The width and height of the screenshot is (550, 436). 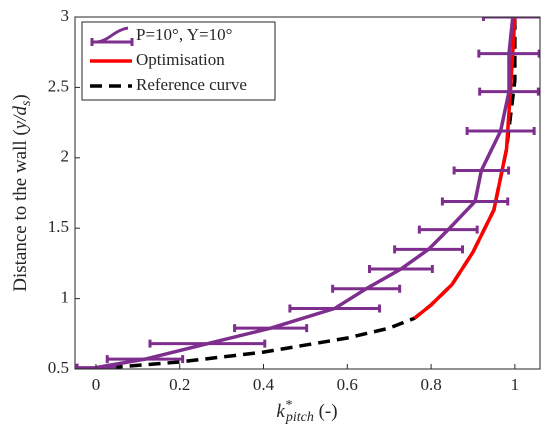 What do you see at coordinates (430, 384) in the screenshot?
I see `x-tick-label: 0.8` at bounding box center [430, 384].